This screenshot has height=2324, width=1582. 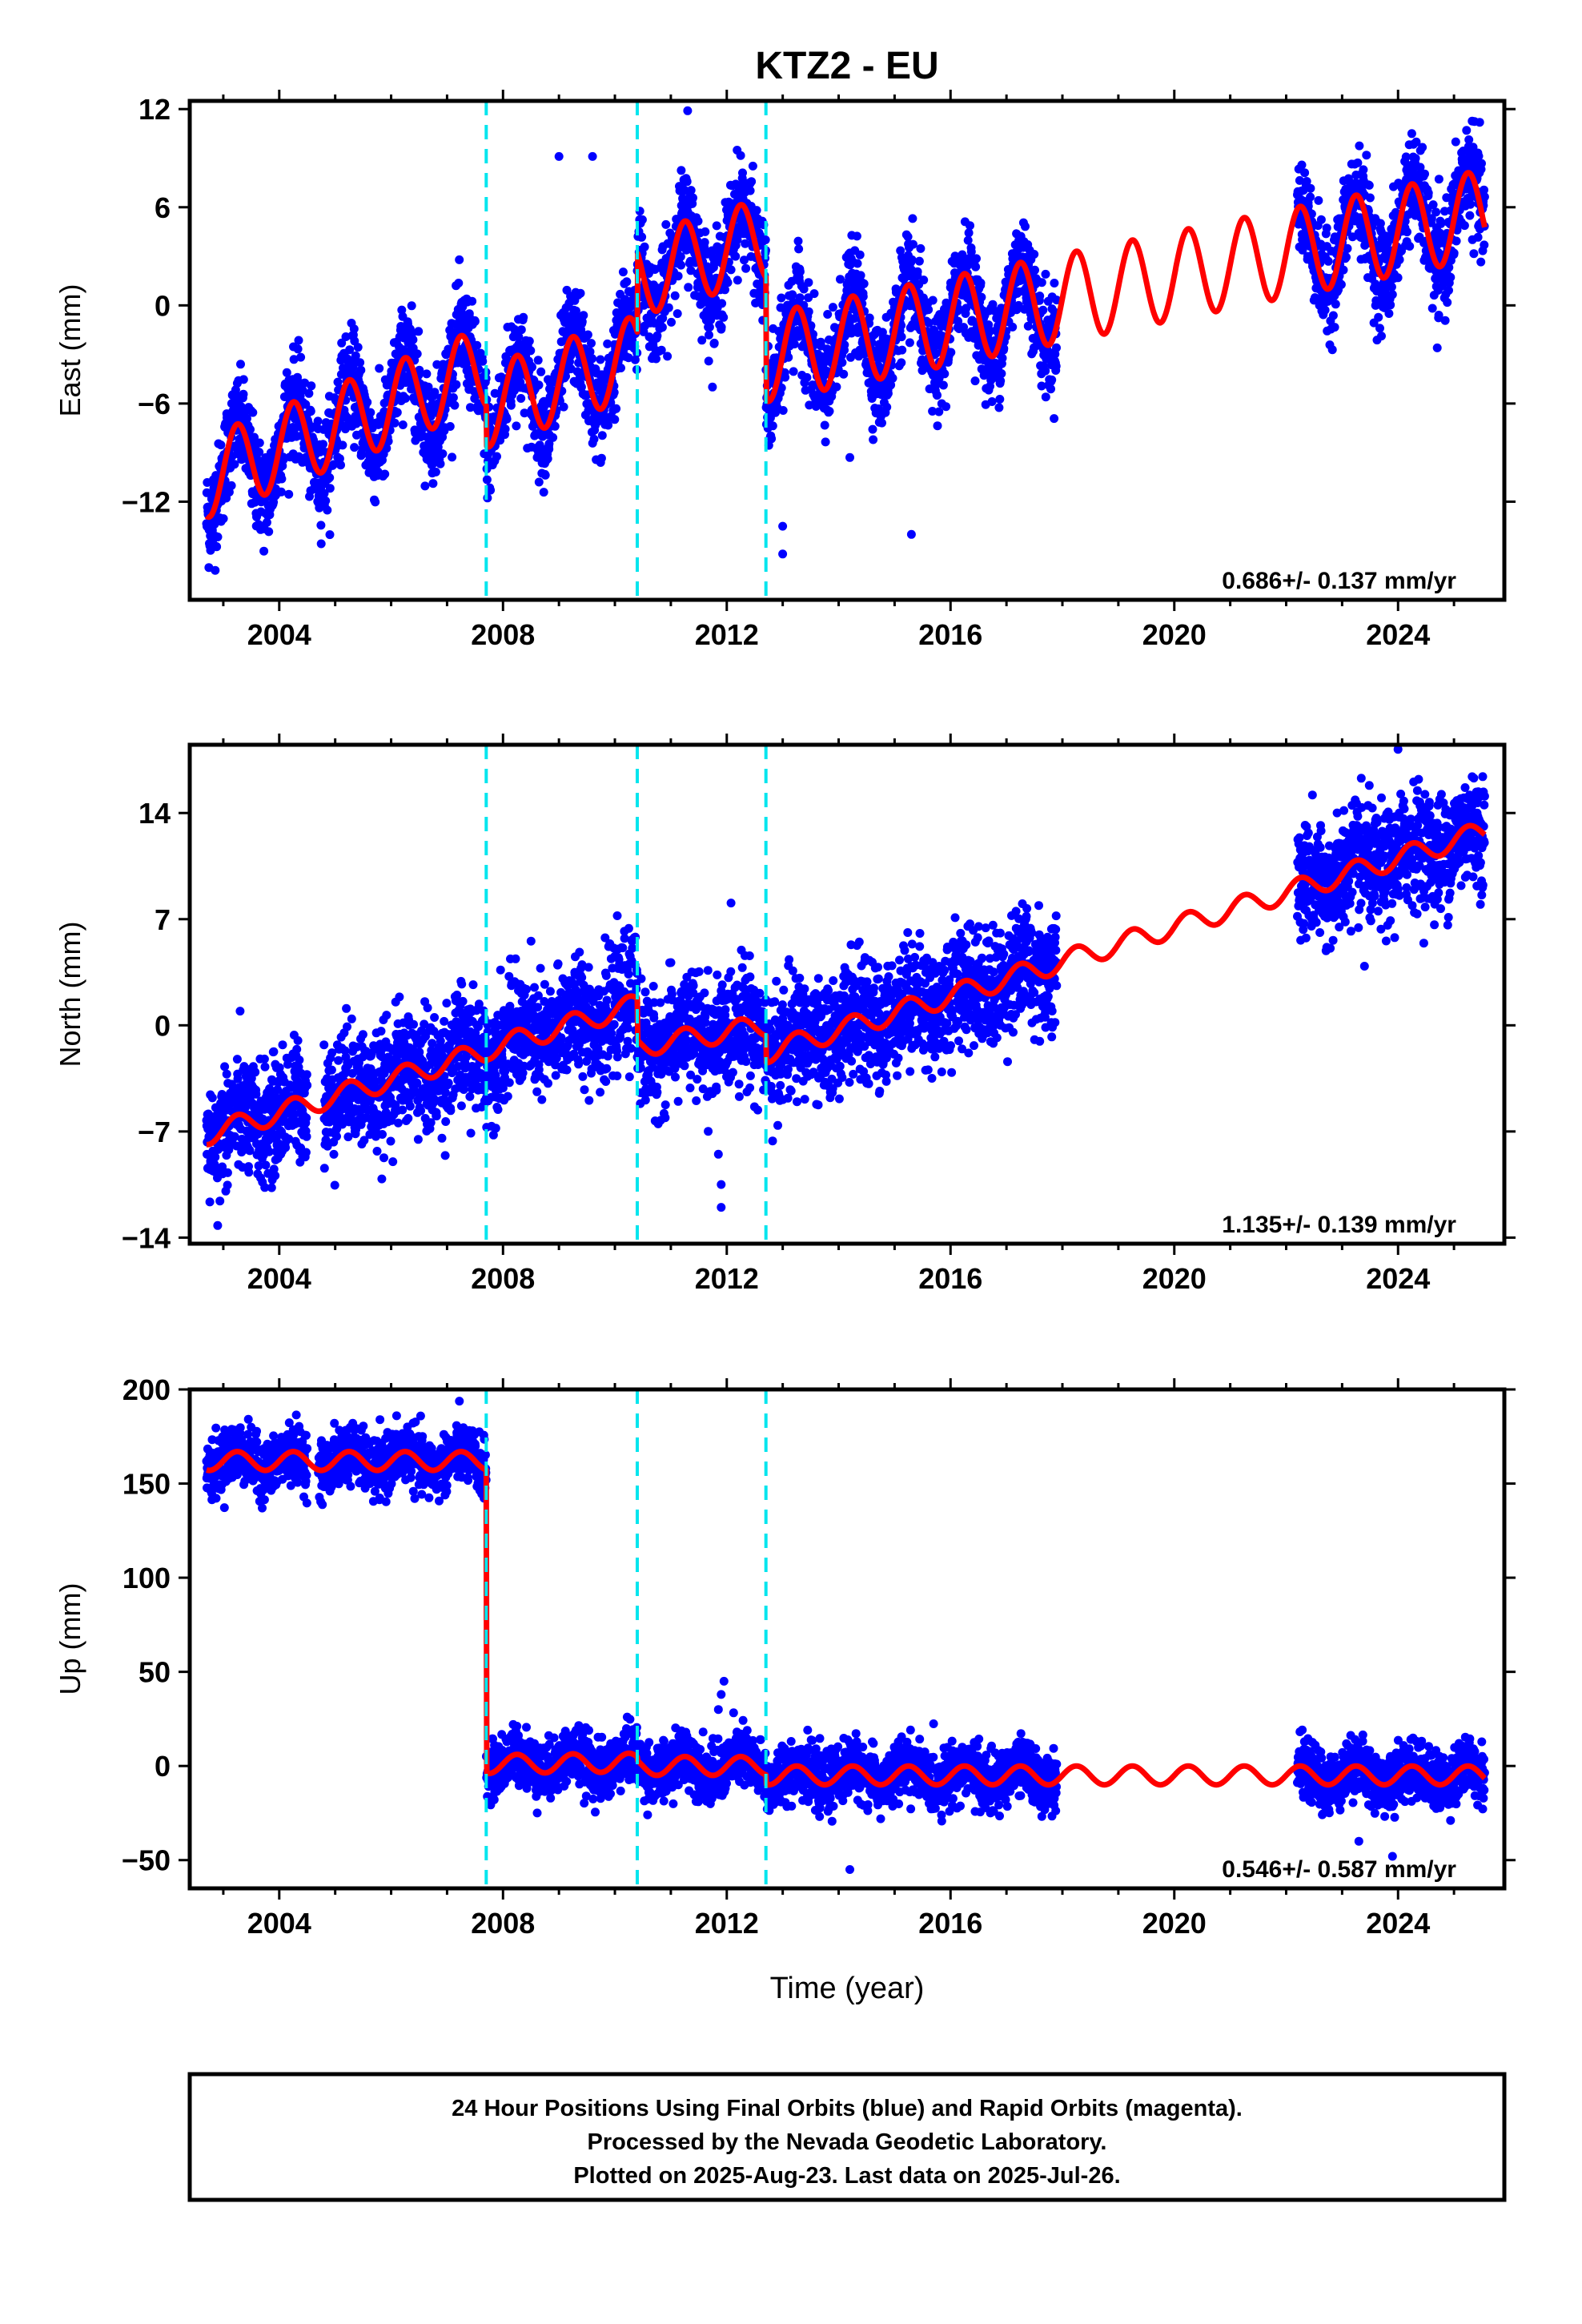 I want to click on rate-annotation: 0.686+/- 0.137 mm/yr, so click(x=1339, y=581).